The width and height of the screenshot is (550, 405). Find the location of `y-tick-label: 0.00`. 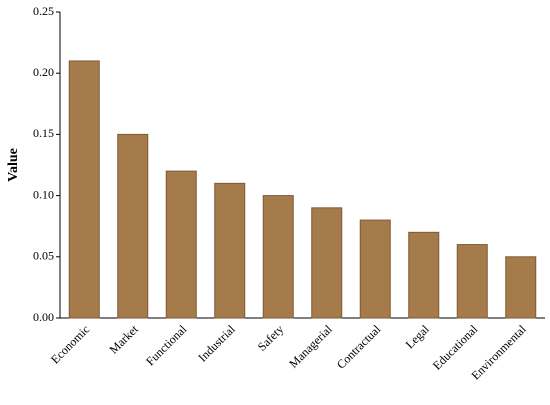

y-tick-label: 0.00 is located at coordinates (43, 317).